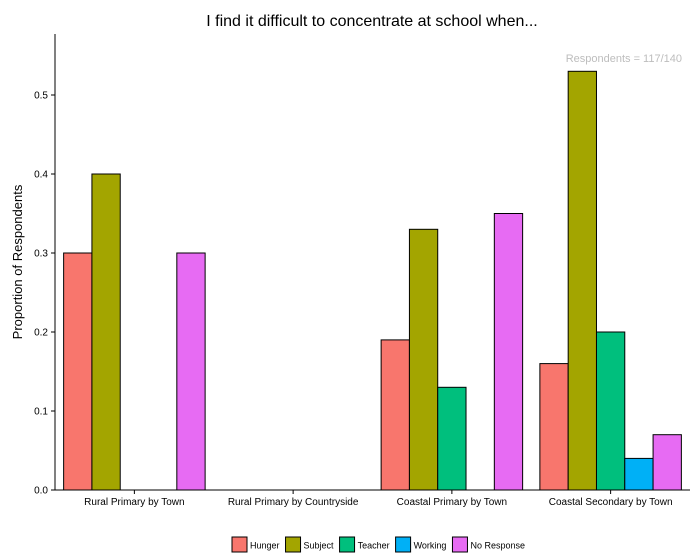  Describe the element at coordinates (17, 261) in the screenshot. I see `y-axis-label: Proportion of Respondents` at that location.